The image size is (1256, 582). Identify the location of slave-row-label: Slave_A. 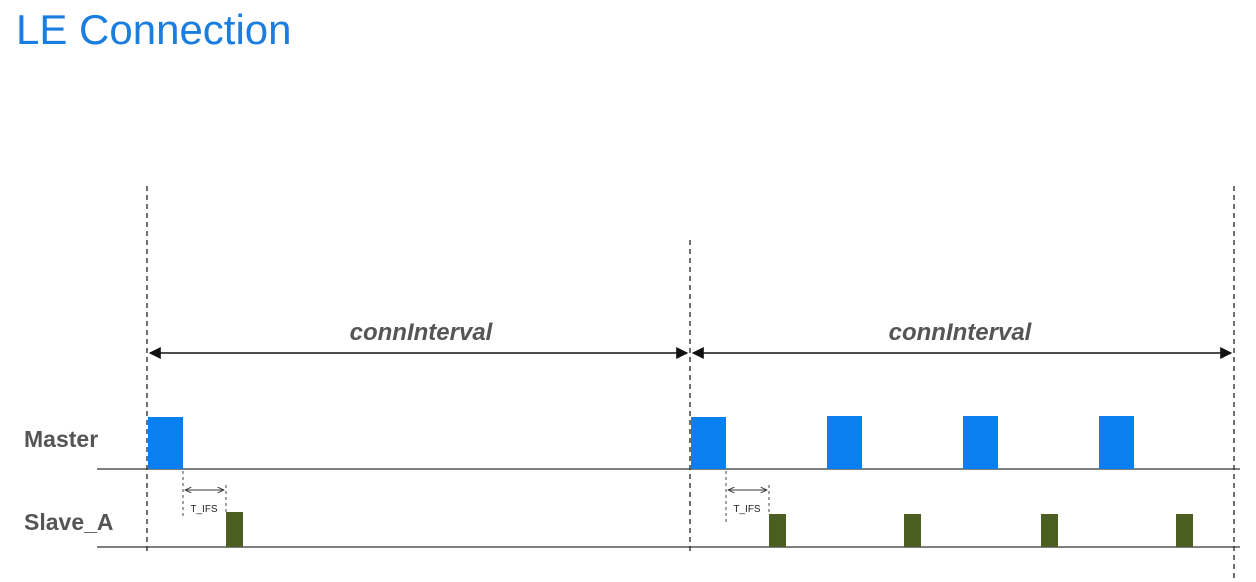
(69, 522).